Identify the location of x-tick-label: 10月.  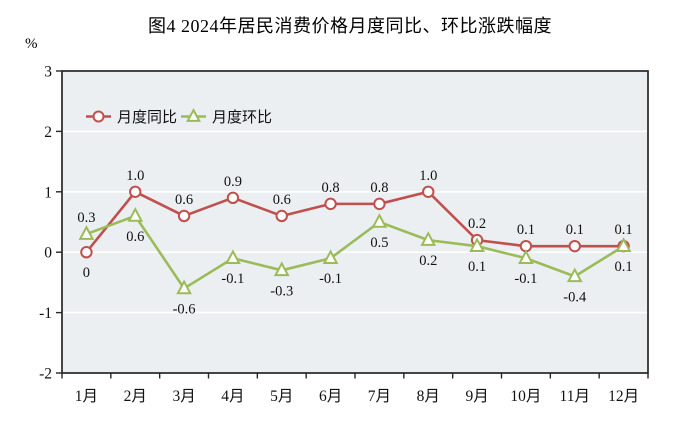
(525, 396).